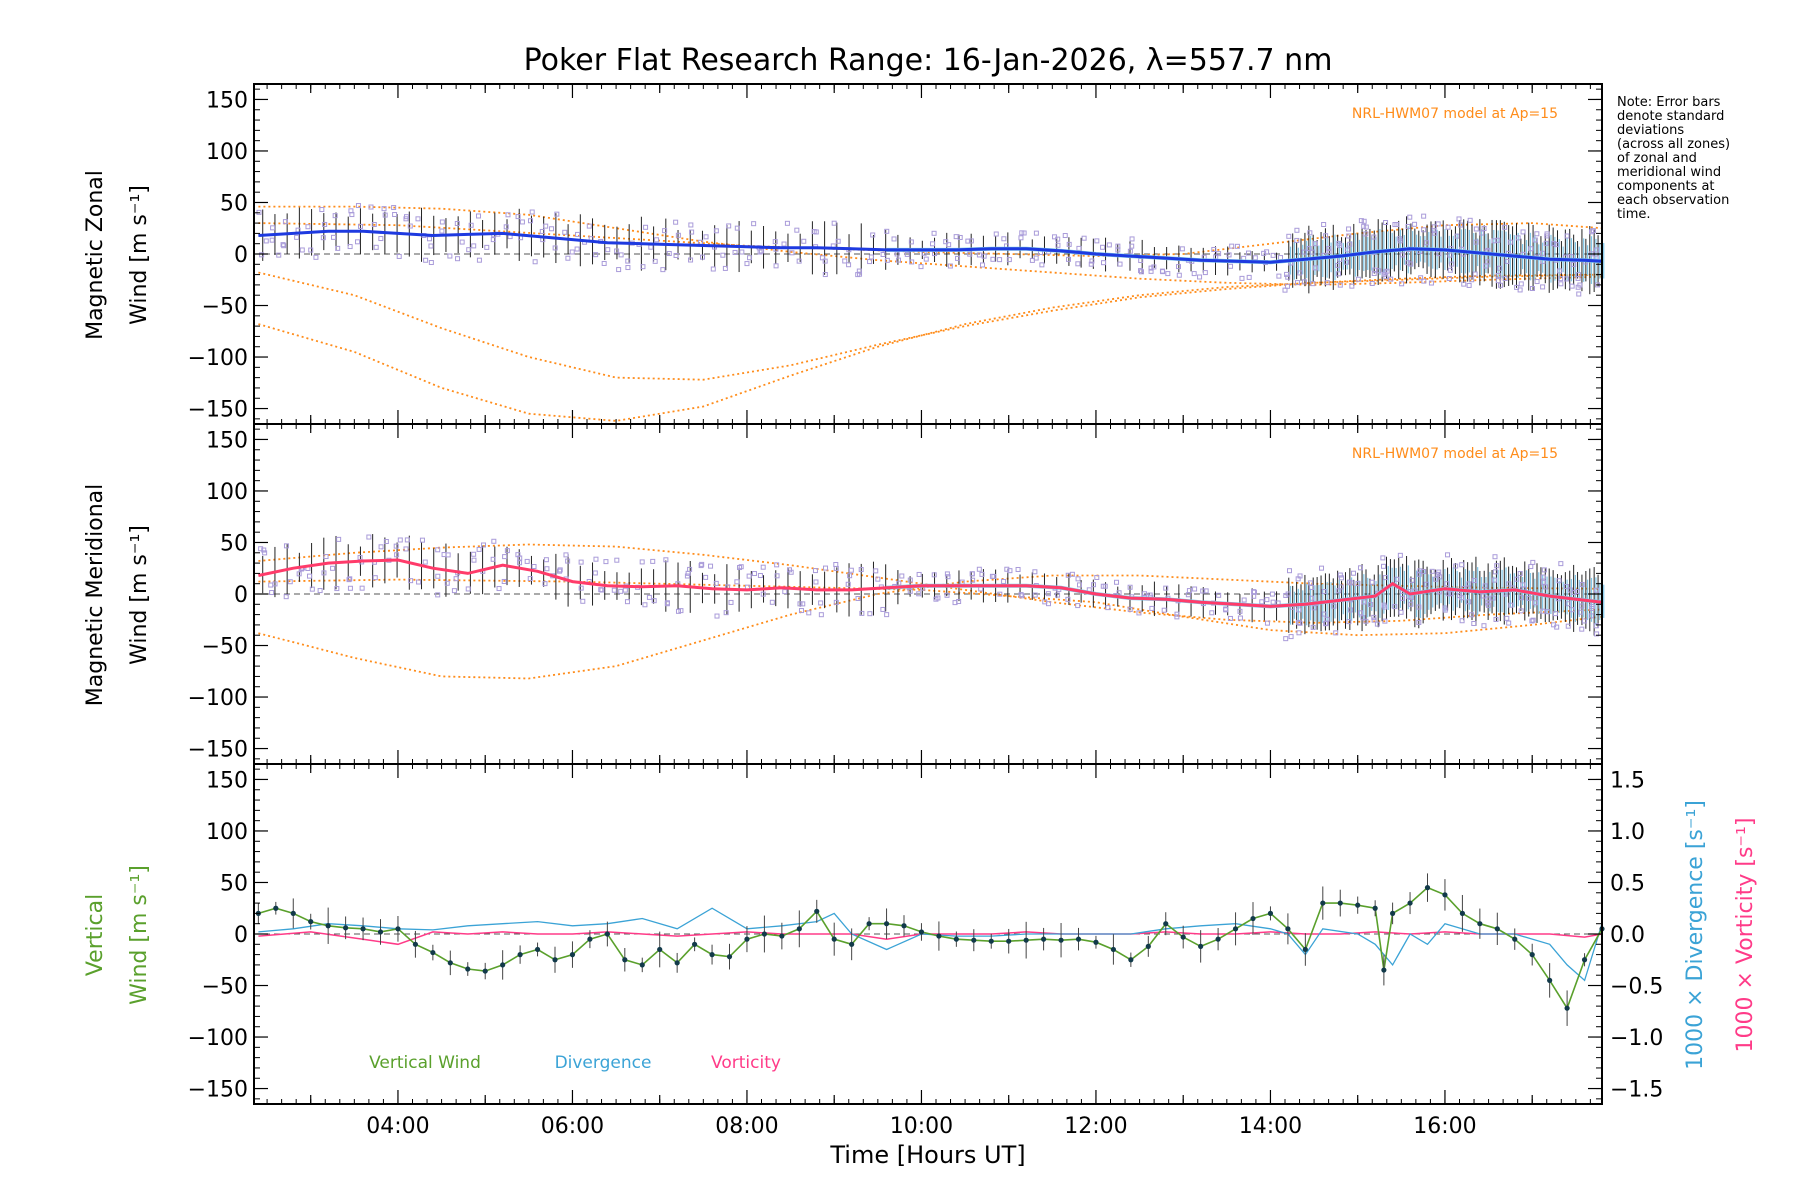 The width and height of the screenshot is (1800, 1200). I want to click on note-line: denote standard, so click(1671, 116).